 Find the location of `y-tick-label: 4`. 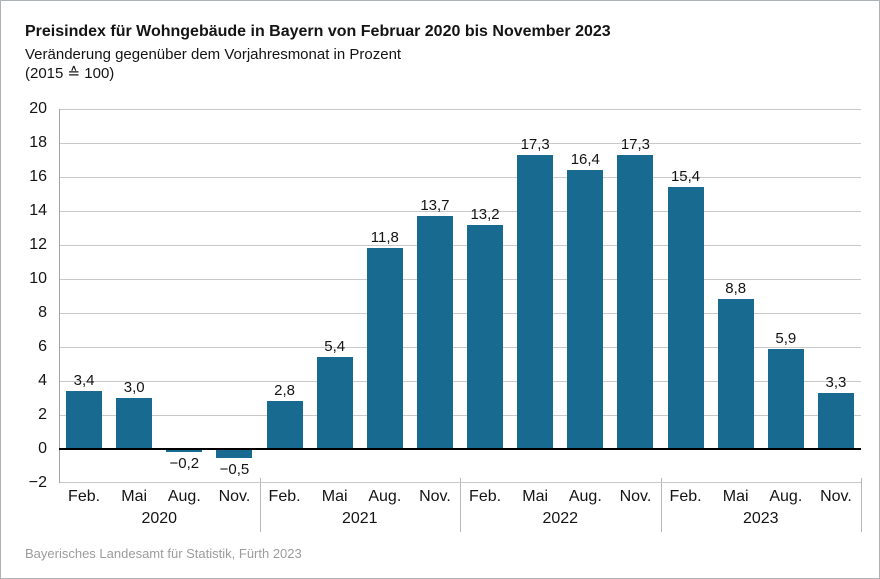

y-tick-label: 4 is located at coordinates (42, 380).